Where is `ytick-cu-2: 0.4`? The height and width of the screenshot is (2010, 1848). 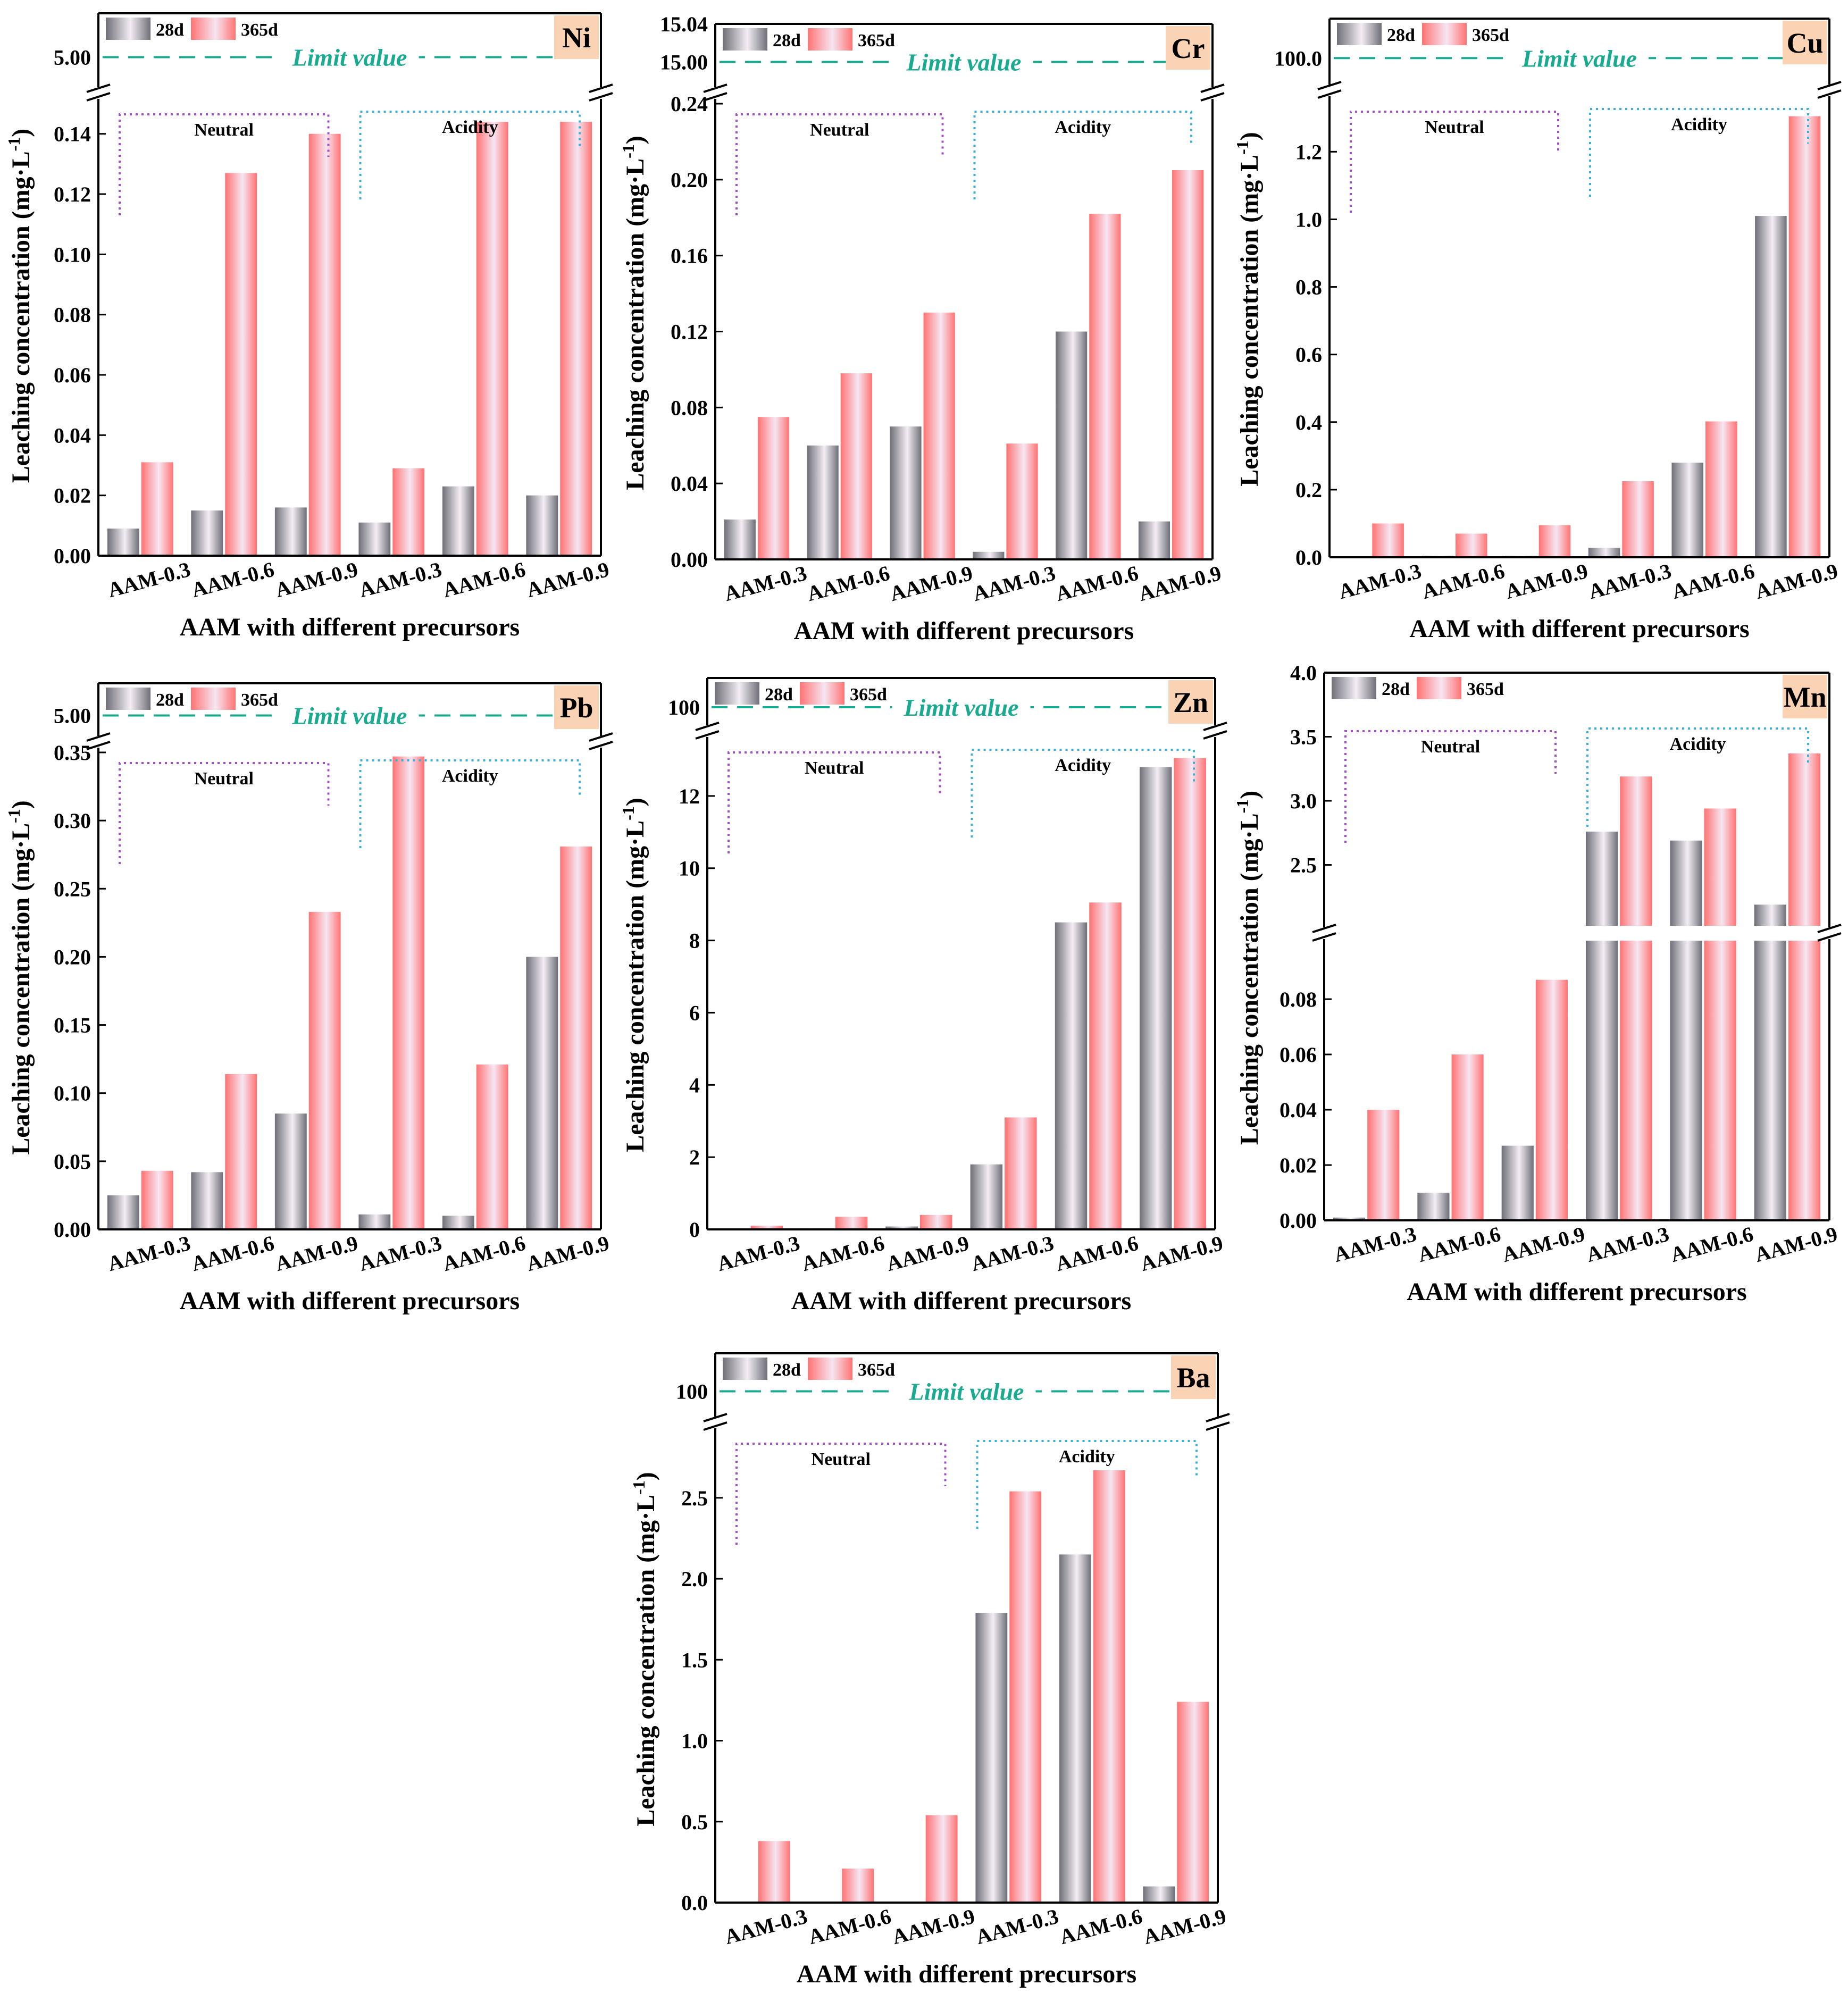
ytick-cu-2: 0.4 is located at coordinates (1308, 422).